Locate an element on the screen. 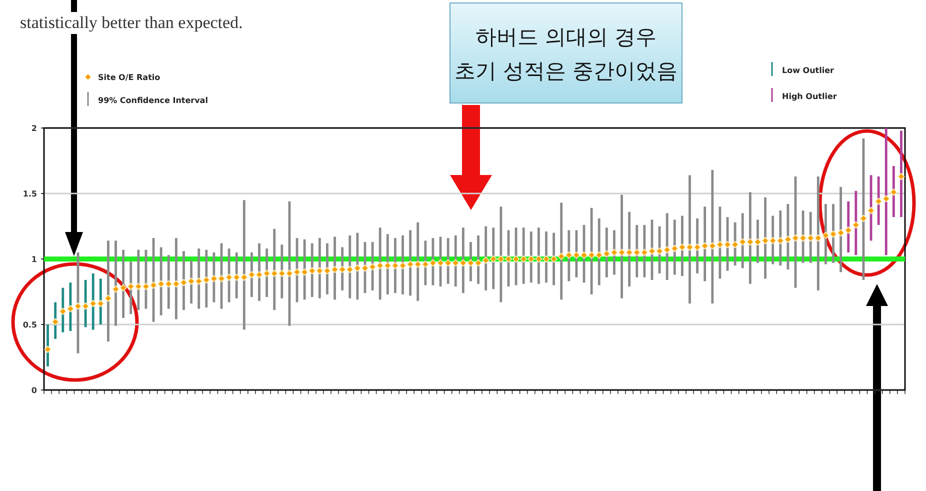 This screenshot has width=926, height=491. y-tick-label: 0.5 is located at coordinates (30, 325).